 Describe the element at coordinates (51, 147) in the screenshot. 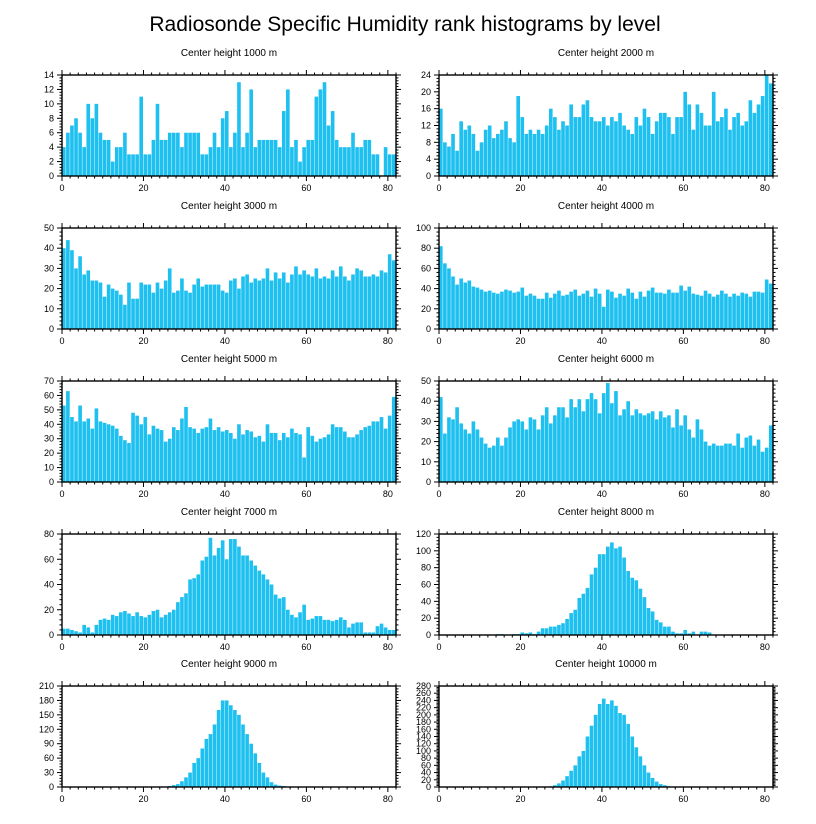

I see `y-tick-label: 4` at that location.